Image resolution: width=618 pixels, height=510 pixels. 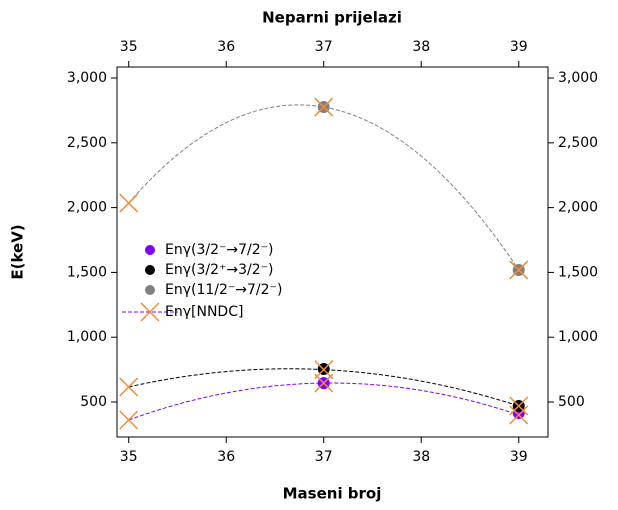 What do you see at coordinates (204, 312) in the screenshot?
I see `legend-label: Enγ[NNDC]` at bounding box center [204, 312].